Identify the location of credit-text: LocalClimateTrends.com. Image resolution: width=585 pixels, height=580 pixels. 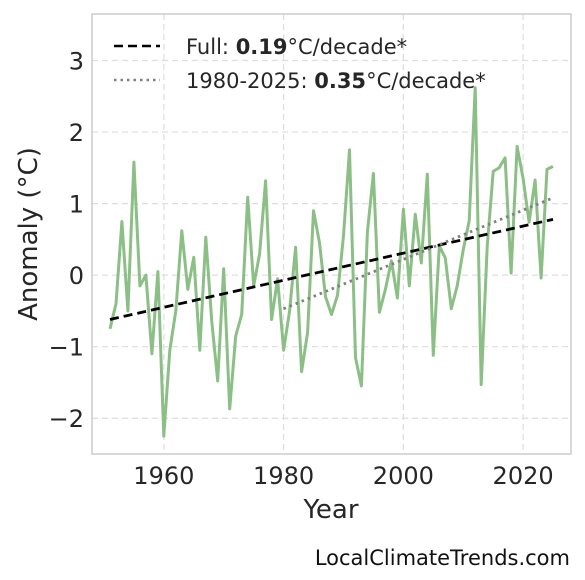
(442, 558).